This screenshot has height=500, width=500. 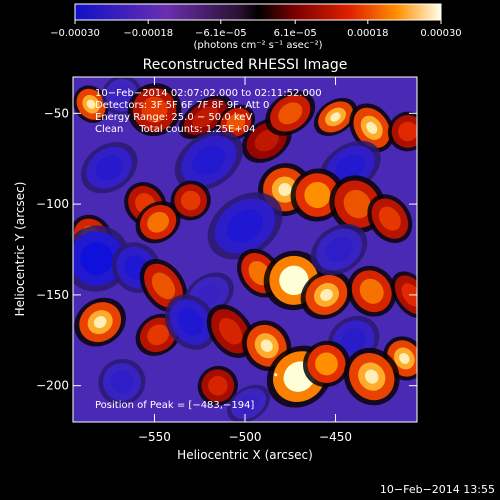 What do you see at coordinates (335, 437) in the screenshot?
I see `x-tick-label: −450` at bounding box center [335, 437].